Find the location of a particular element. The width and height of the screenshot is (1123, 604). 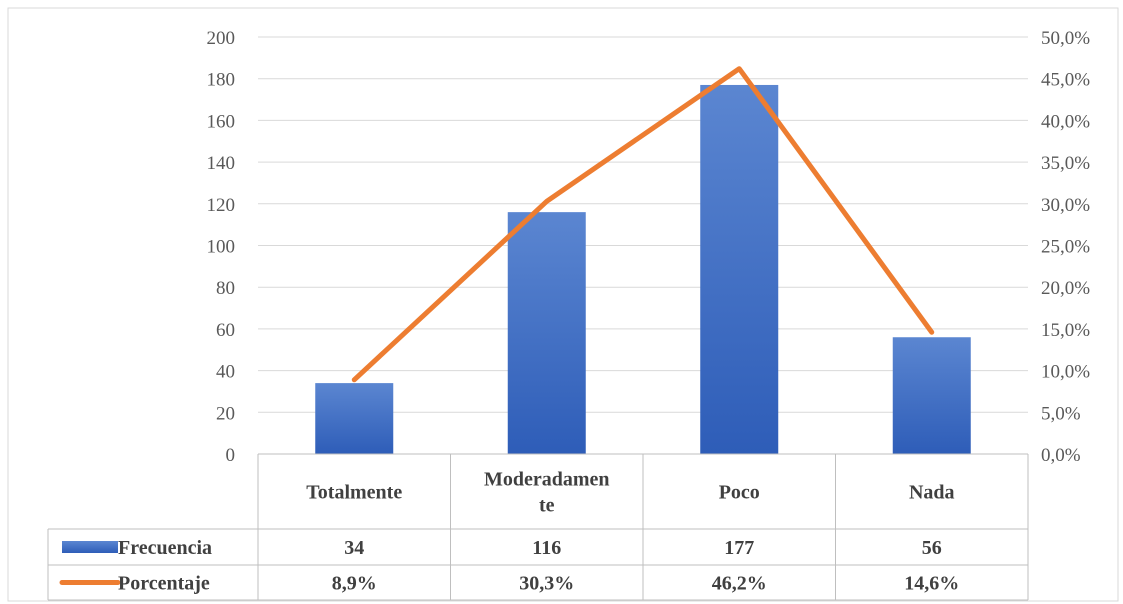

left-tick-label: 20 is located at coordinates (225, 413).